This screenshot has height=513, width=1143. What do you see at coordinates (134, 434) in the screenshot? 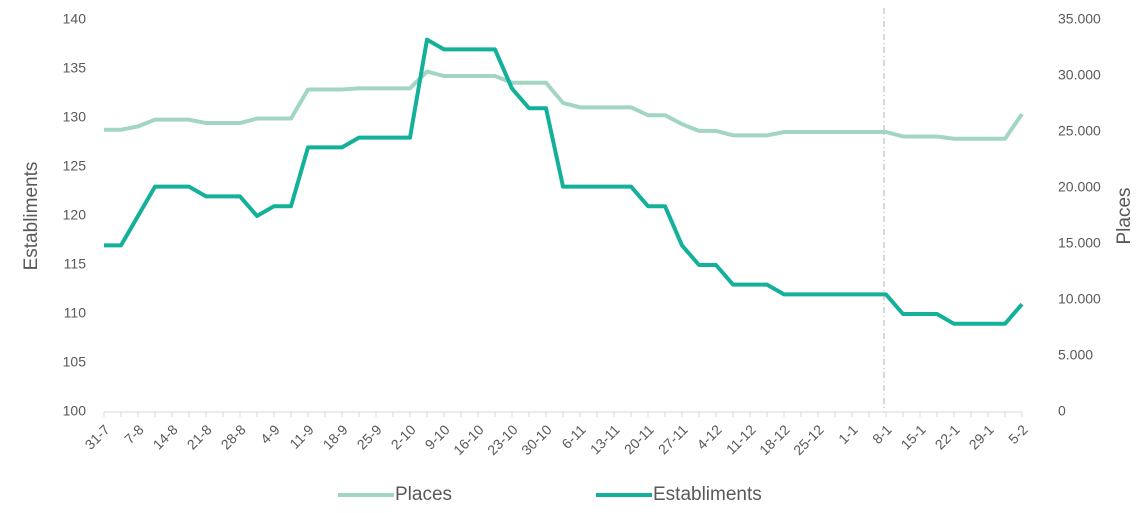
I see `x-tick-label: 7-8` at bounding box center [134, 434].